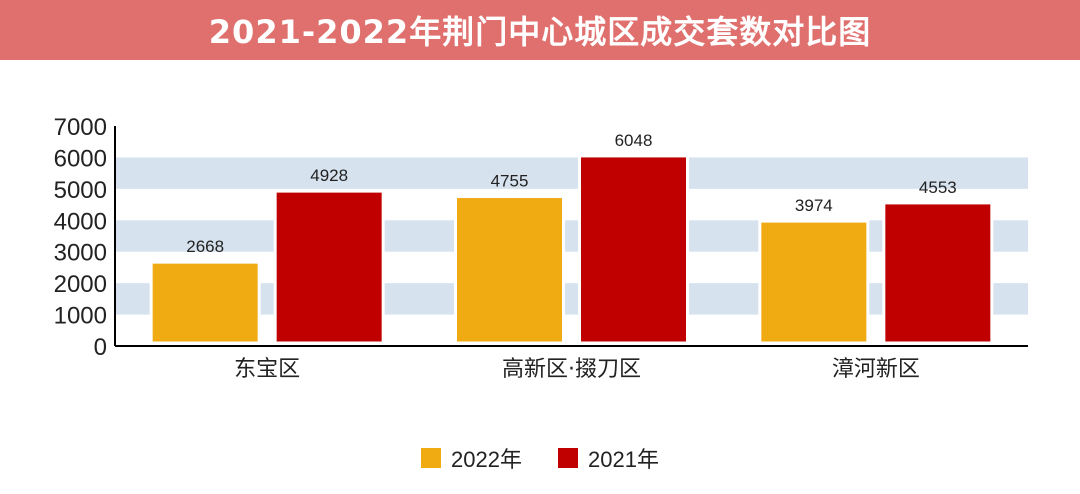  I want to click on legend-item-2022: 2022年, so click(471, 458).